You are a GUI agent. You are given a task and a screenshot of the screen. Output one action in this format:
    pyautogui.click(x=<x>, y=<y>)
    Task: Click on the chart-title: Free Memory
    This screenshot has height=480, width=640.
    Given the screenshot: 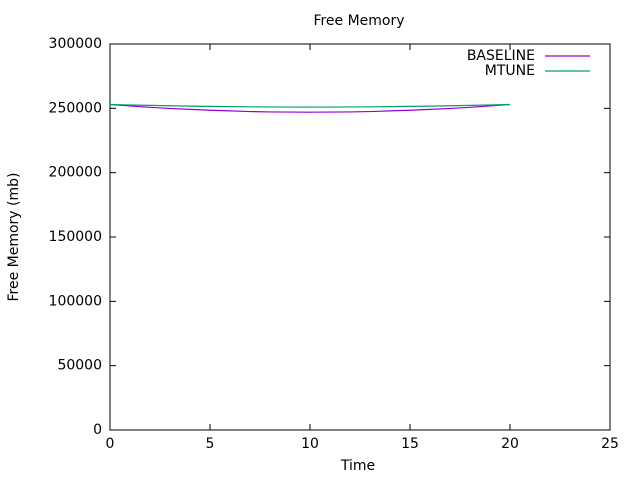 What is the action you would take?
    pyautogui.click(x=358, y=21)
    